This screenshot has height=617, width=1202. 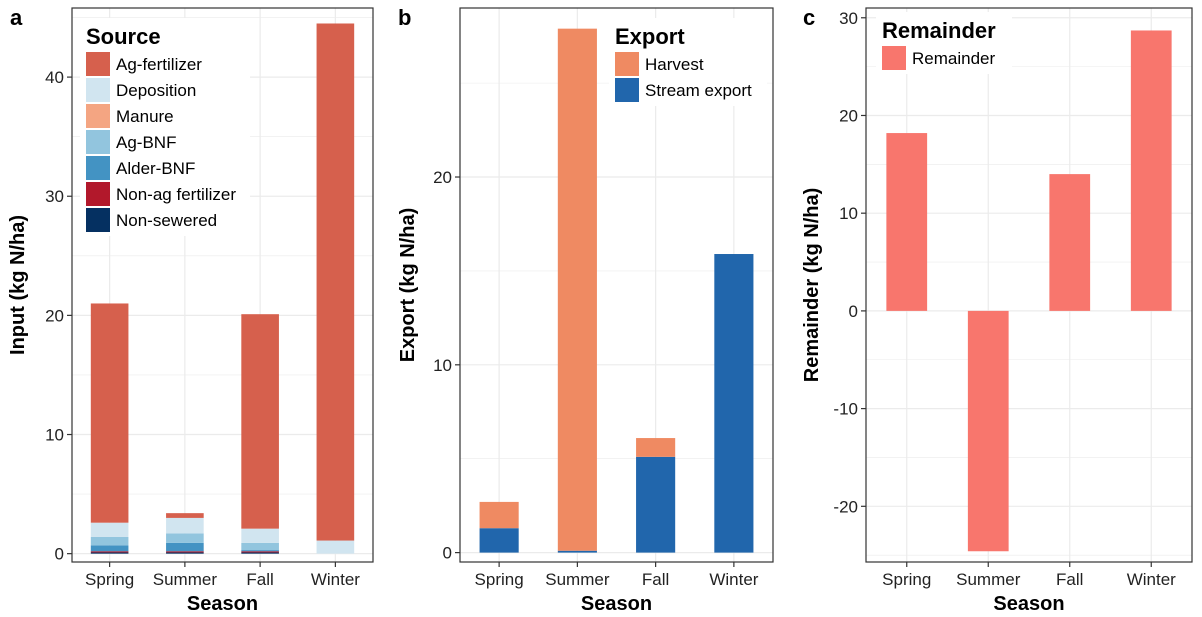 I want to click on bar-winter, so click(x=1151, y=170).